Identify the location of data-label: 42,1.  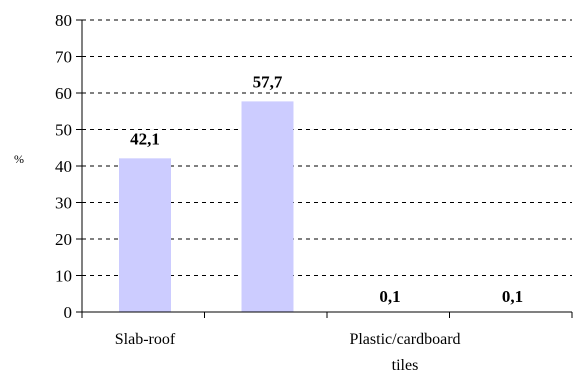
(145, 138).